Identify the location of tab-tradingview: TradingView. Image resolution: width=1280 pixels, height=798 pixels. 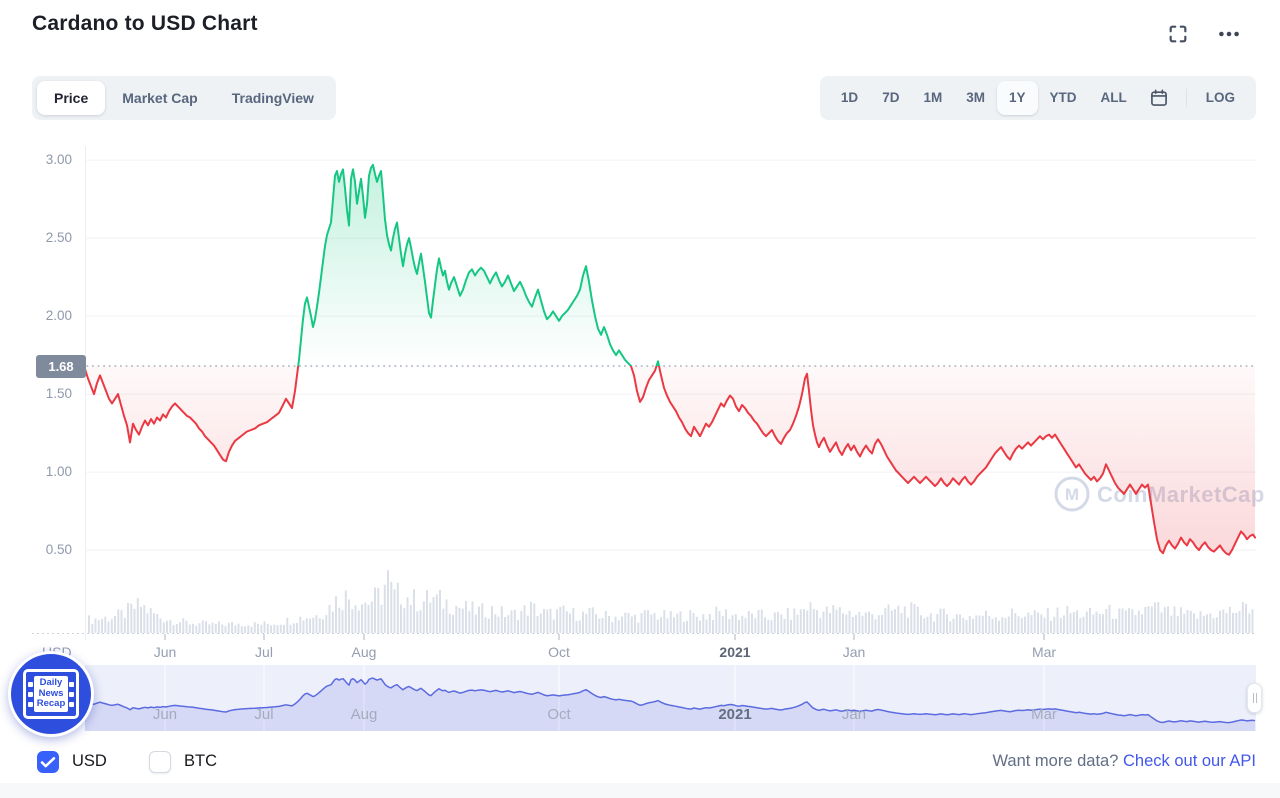
(272, 98).